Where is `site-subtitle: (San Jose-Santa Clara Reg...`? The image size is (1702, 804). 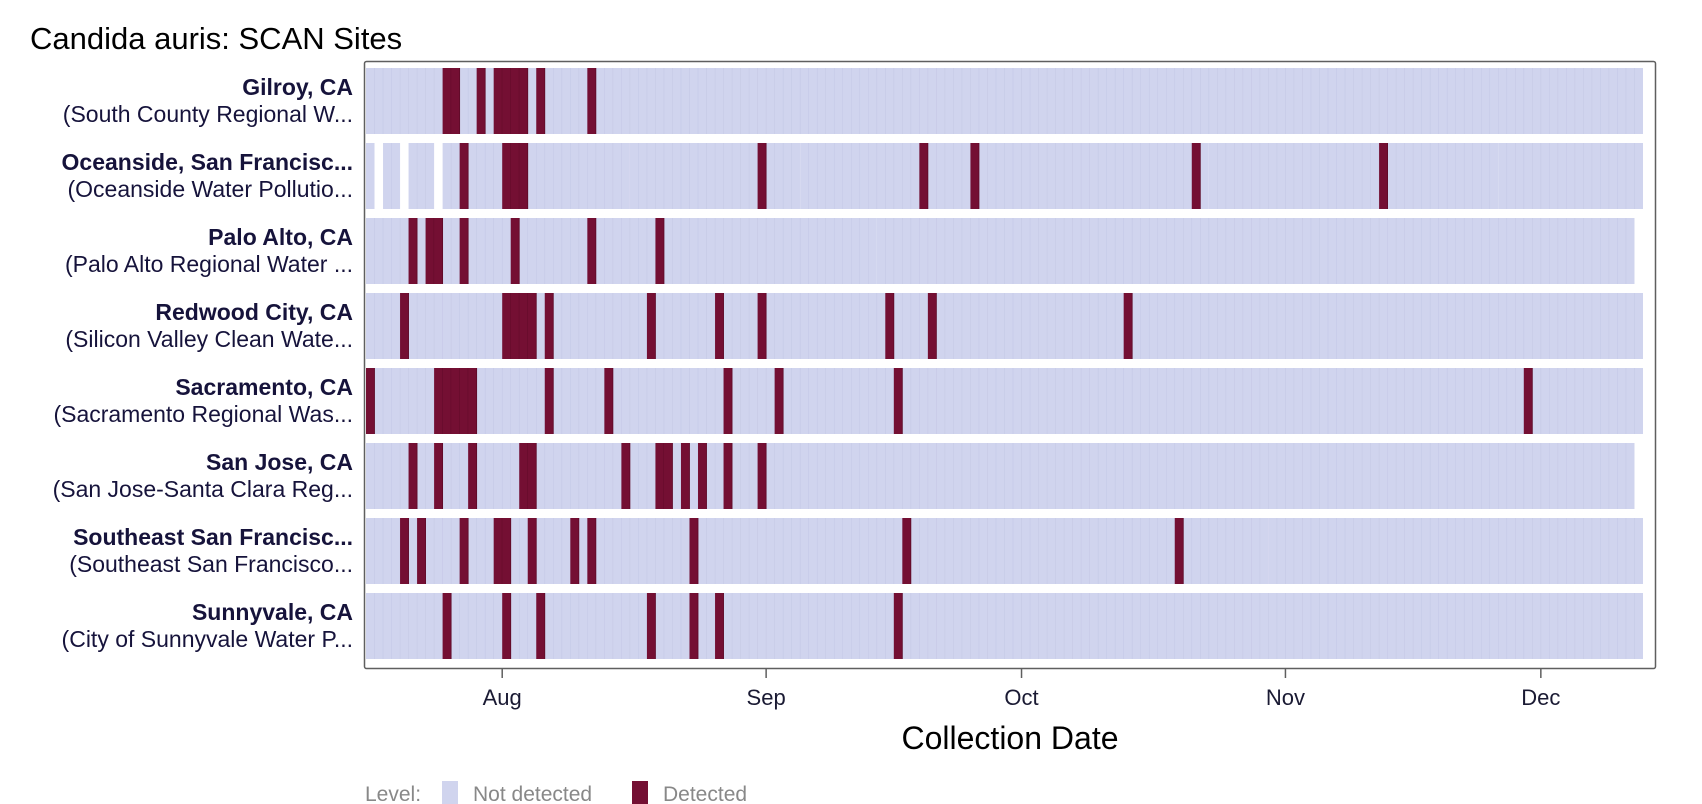
site-subtitle: (San Jose-Santa Clara Reg... is located at coordinates (203, 489).